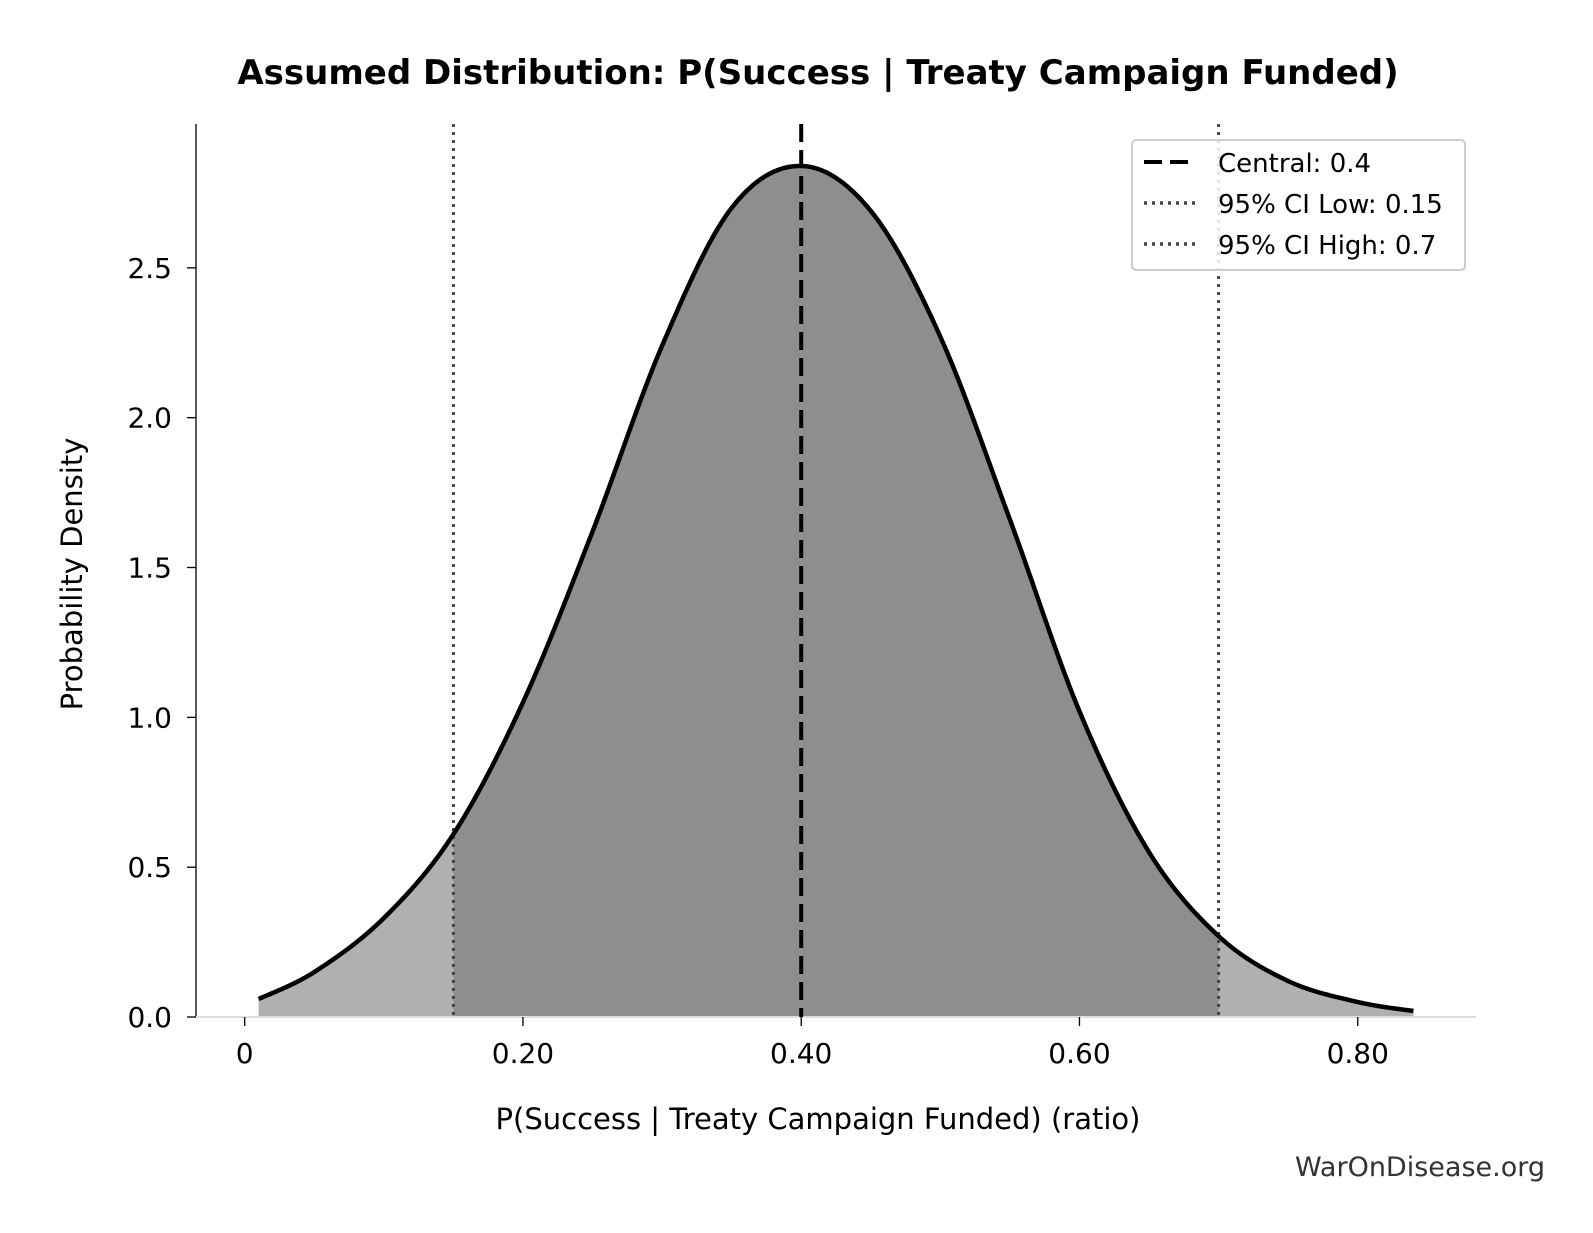 This screenshot has width=1593, height=1233. Describe the element at coordinates (1330, 205) in the screenshot. I see `legend-entry-ci-low: 95% CI Low: 0.15` at that location.